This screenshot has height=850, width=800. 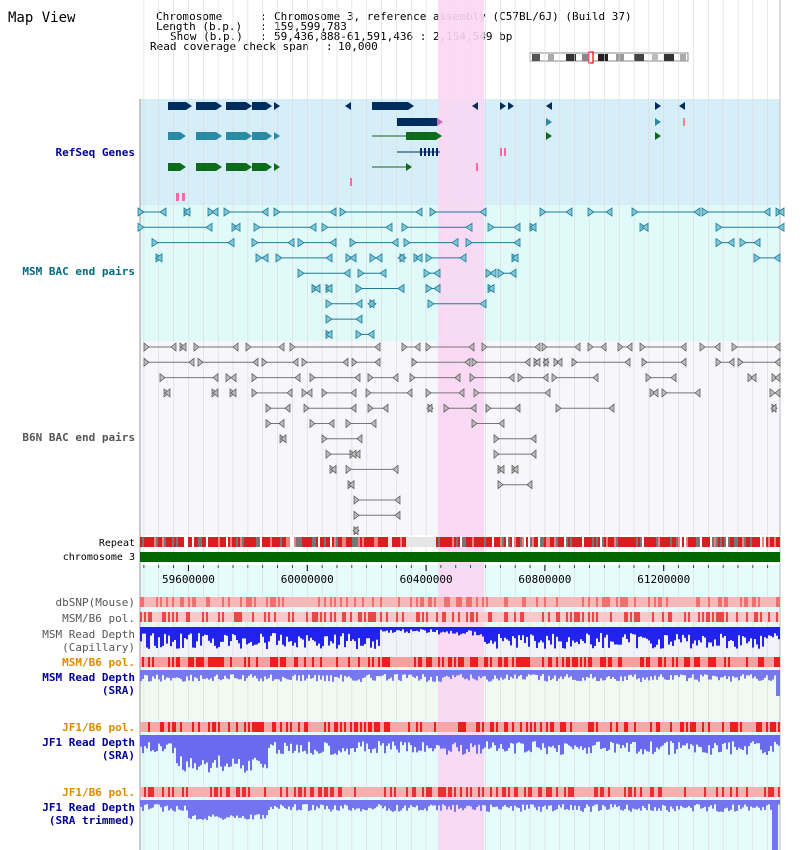 I want to click on track-label-msm-b6-pol-1: MSM/B6 pol., so click(x=98, y=618).